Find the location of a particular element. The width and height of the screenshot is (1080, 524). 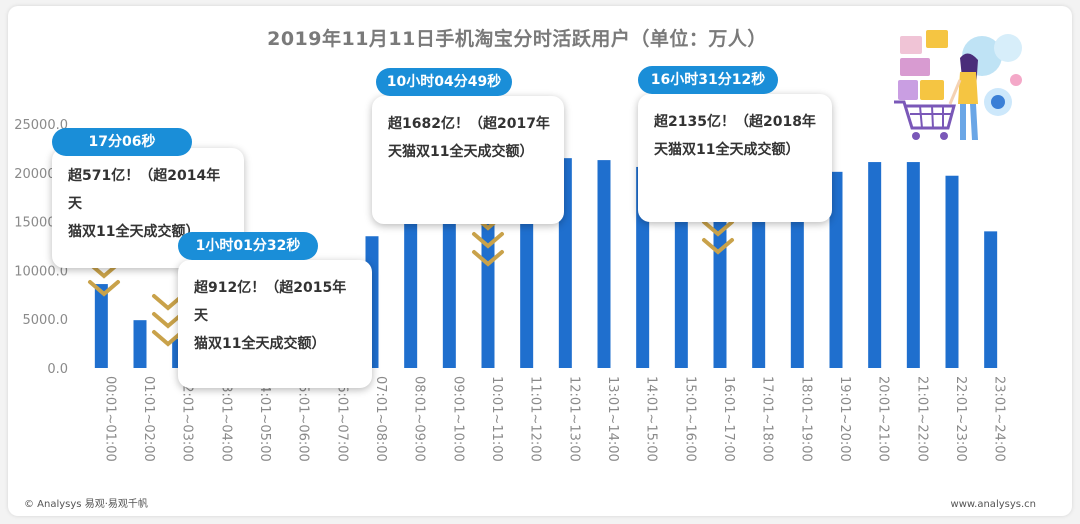

cart-icon is located at coordinates (925, 115).